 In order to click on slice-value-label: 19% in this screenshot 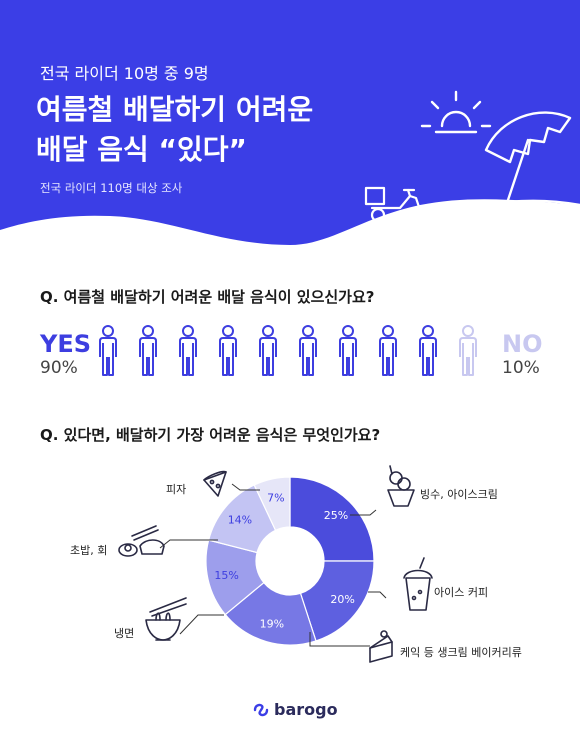, I will do `click(272, 623)`.